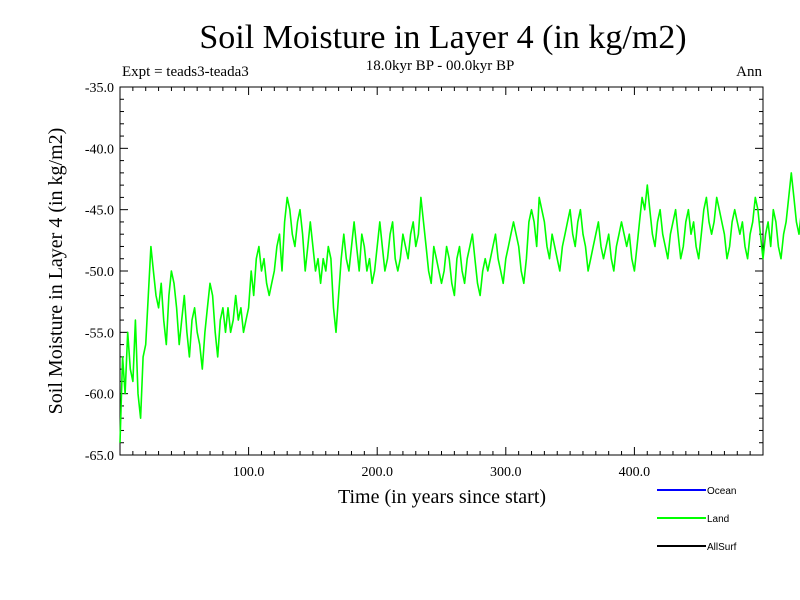 This screenshot has height=600, width=800. I want to click on chart-subtitle: 18.0kyr BP - 00.0kyr BP, so click(440, 66).